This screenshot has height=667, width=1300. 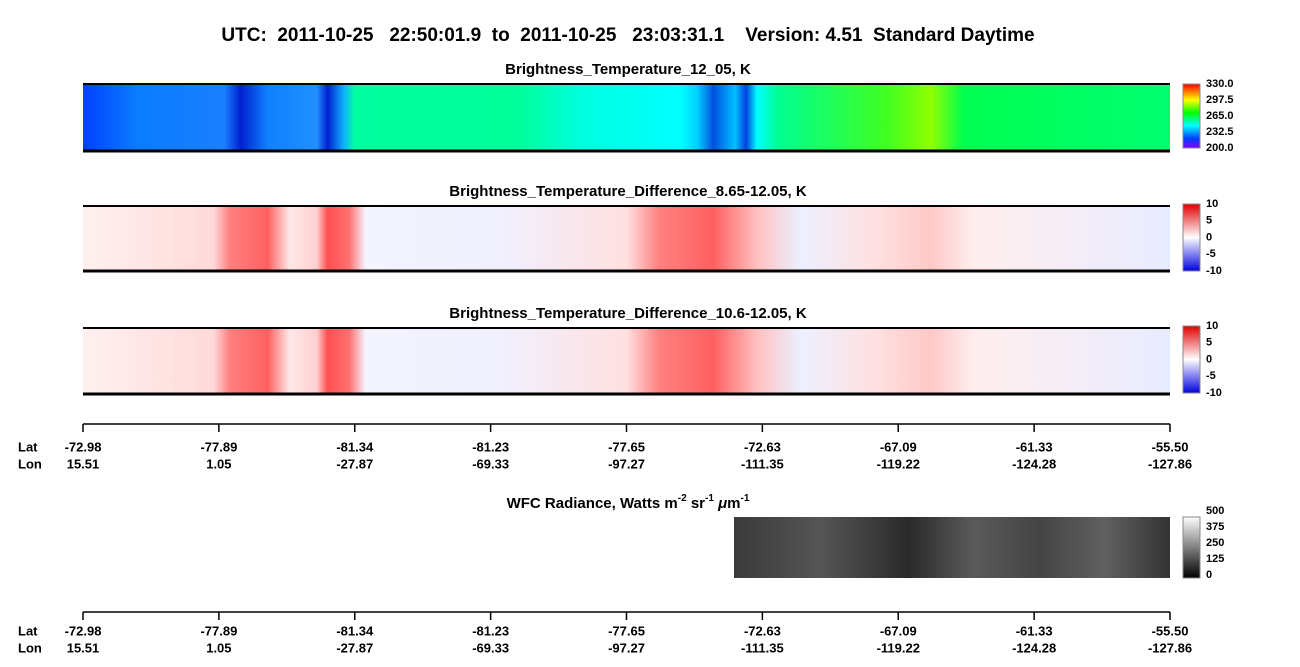 What do you see at coordinates (1220, 132) in the screenshot?
I see `colorbar-label: 232.5` at bounding box center [1220, 132].